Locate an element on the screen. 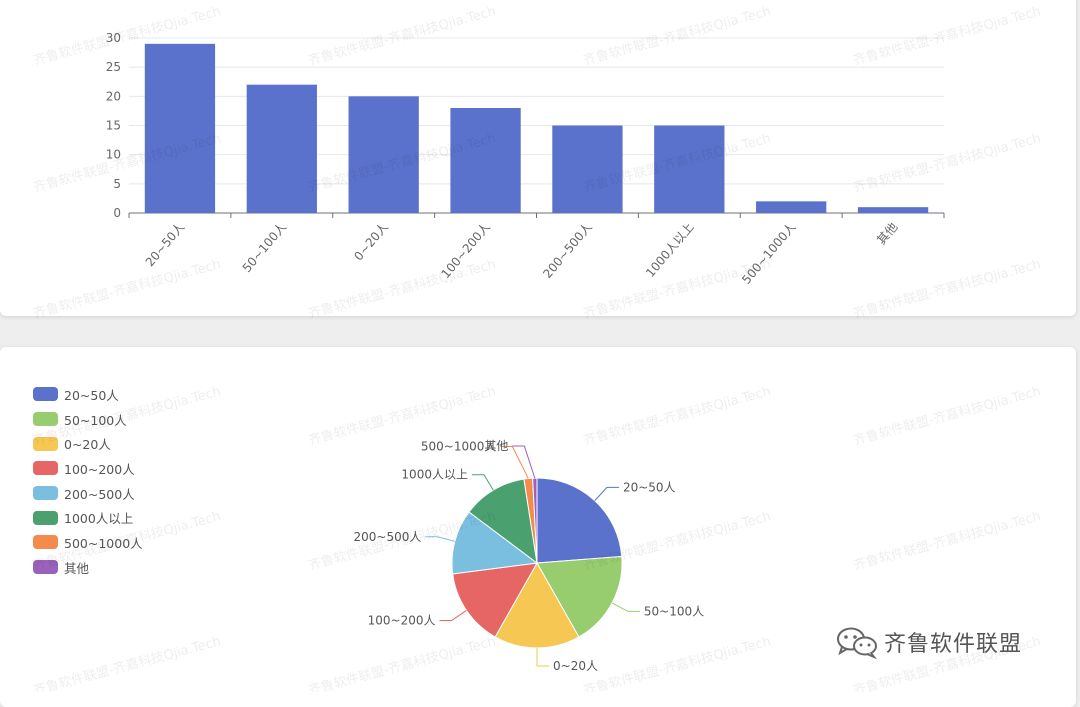  y-tick-label: 10 is located at coordinates (113, 155).